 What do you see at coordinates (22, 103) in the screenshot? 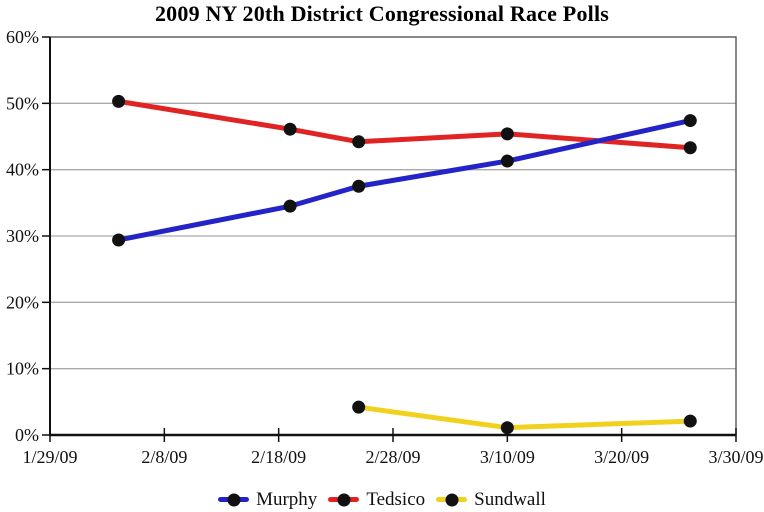
I see `y-tick-label: 50%` at bounding box center [22, 103].